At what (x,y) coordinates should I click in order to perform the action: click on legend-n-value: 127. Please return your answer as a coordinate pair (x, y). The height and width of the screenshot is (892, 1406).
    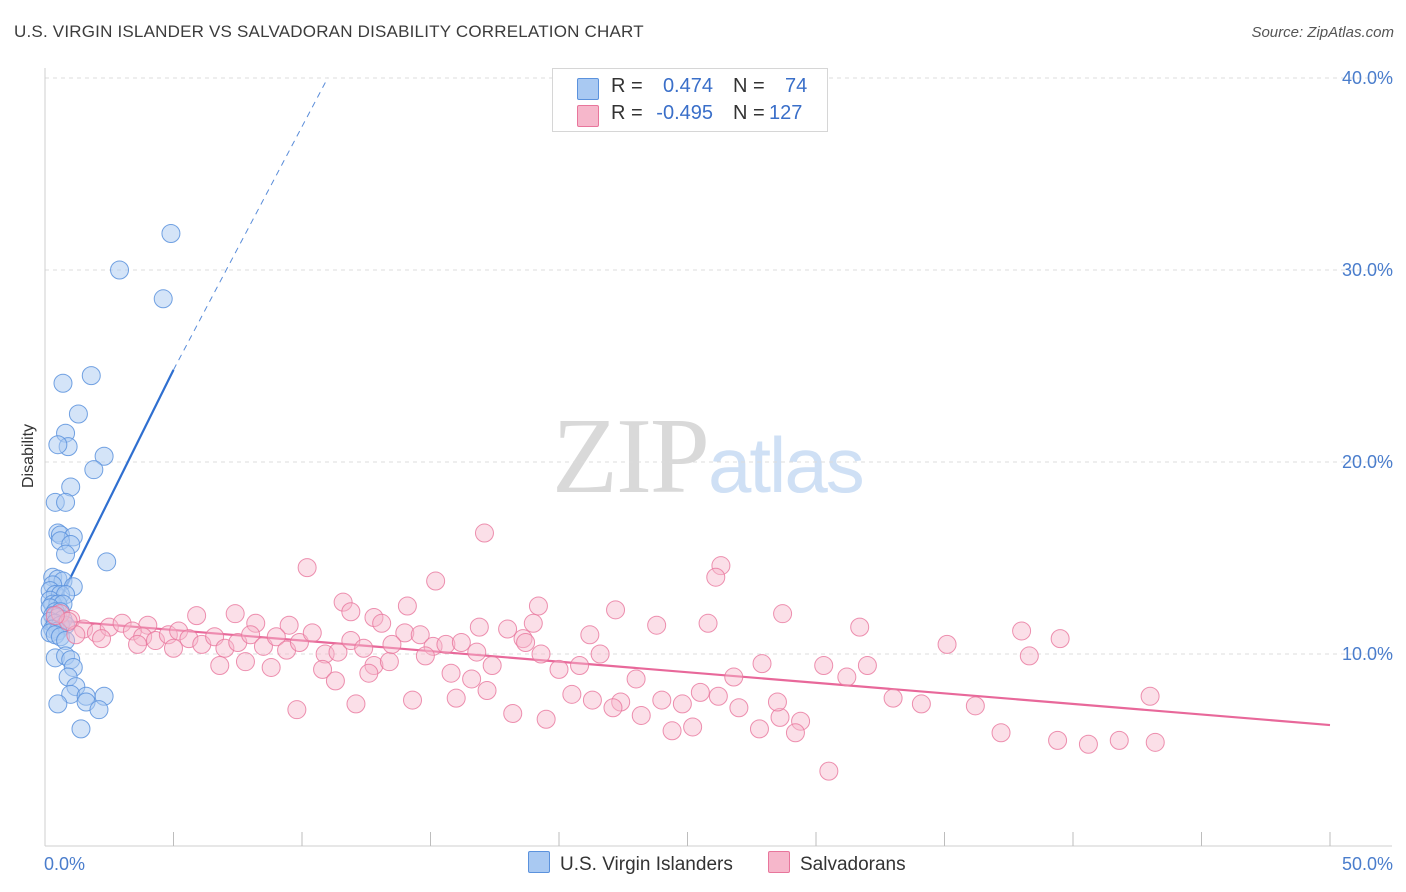
    Looking at the image, I should click on (786, 113).